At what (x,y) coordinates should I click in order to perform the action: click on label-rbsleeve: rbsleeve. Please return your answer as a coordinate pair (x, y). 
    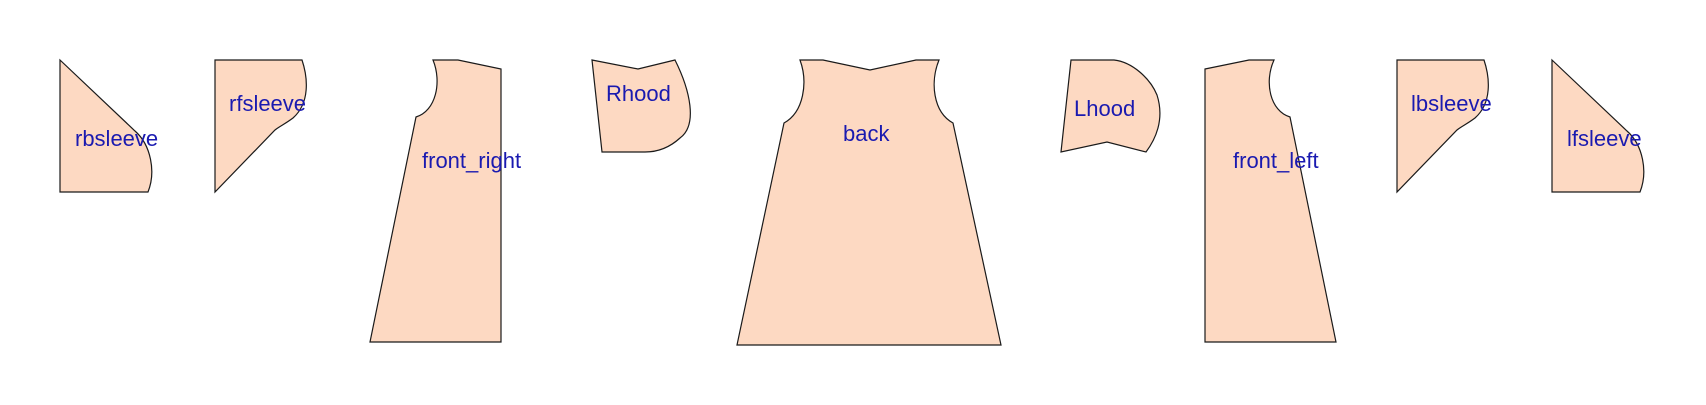
    Looking at the image, I should click on (116, 138).